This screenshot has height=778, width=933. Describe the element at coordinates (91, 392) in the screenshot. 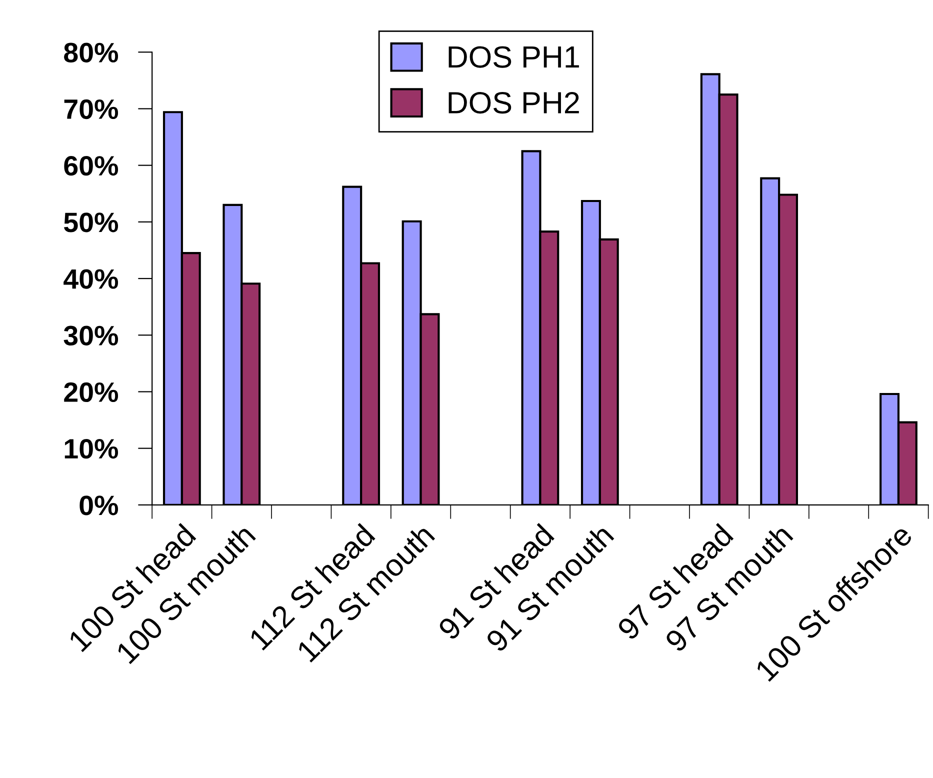

I see `y-tick-label: 20%` at that location.